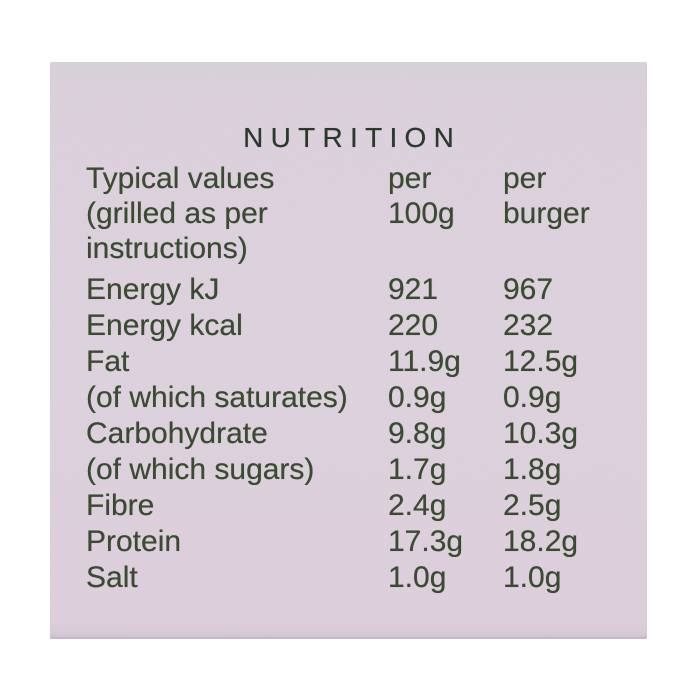  I want to click on header-per100g-line2: 100g, so click(421, 213).